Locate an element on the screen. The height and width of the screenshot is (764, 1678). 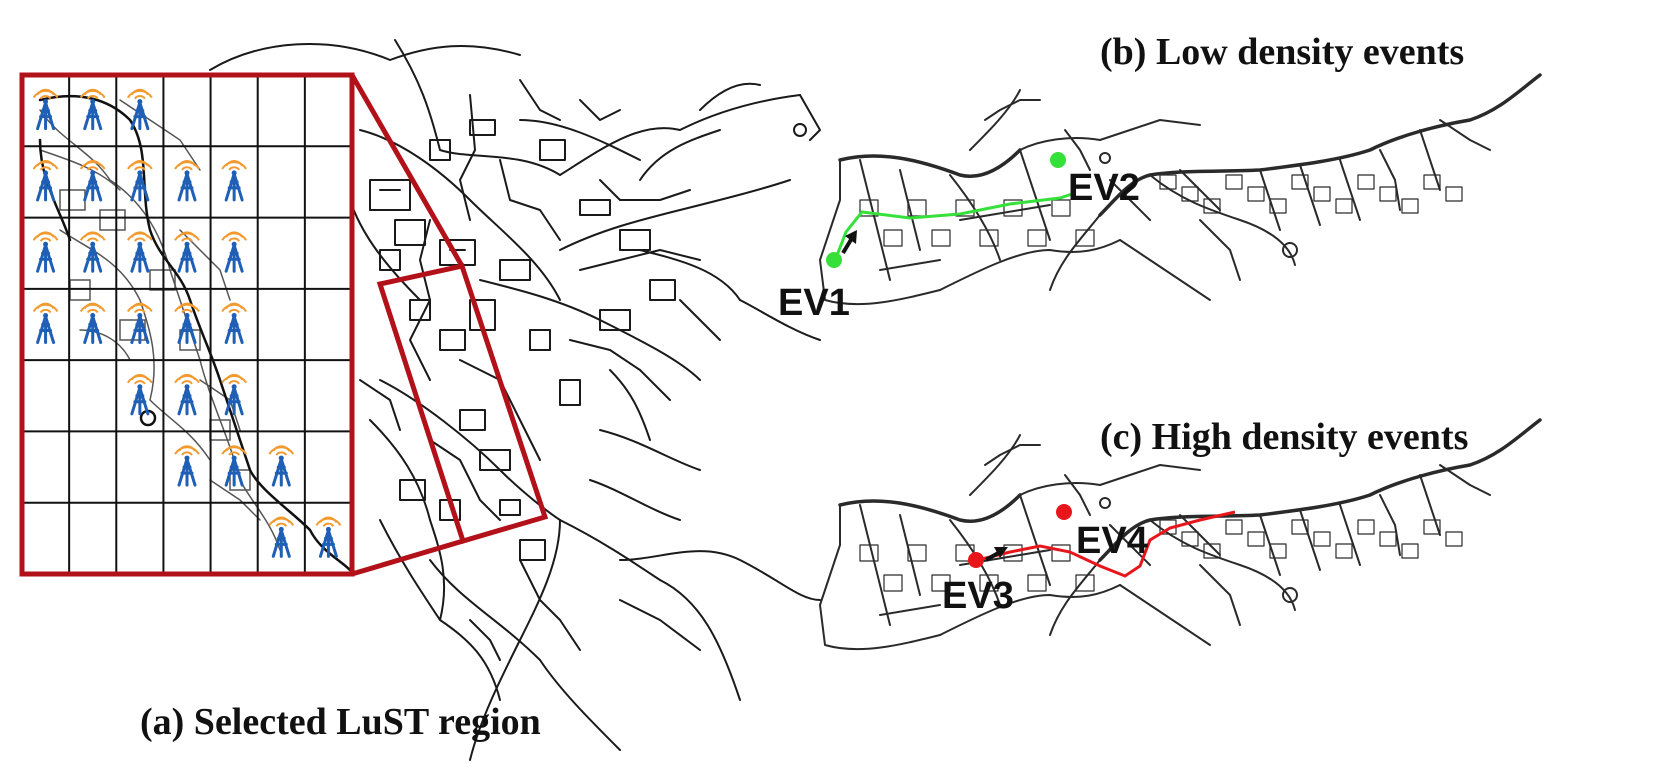
ev3-label: EV3 is located at coordinates (978, 596).